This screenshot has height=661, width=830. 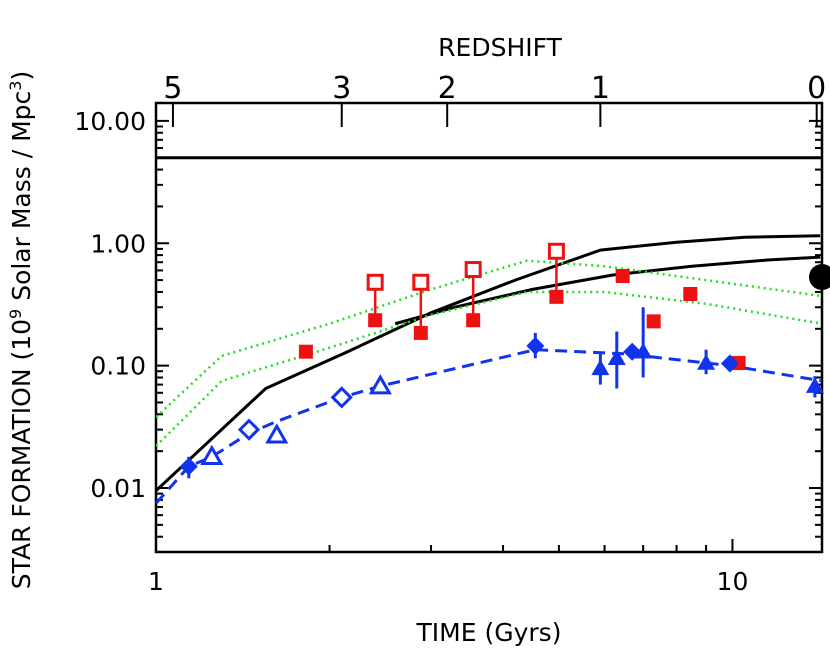 What do you see at coordinates (500, 47) in the screenshot?
I see `top-axis-title: REDSHIFT` at bounding box center [500, 47].